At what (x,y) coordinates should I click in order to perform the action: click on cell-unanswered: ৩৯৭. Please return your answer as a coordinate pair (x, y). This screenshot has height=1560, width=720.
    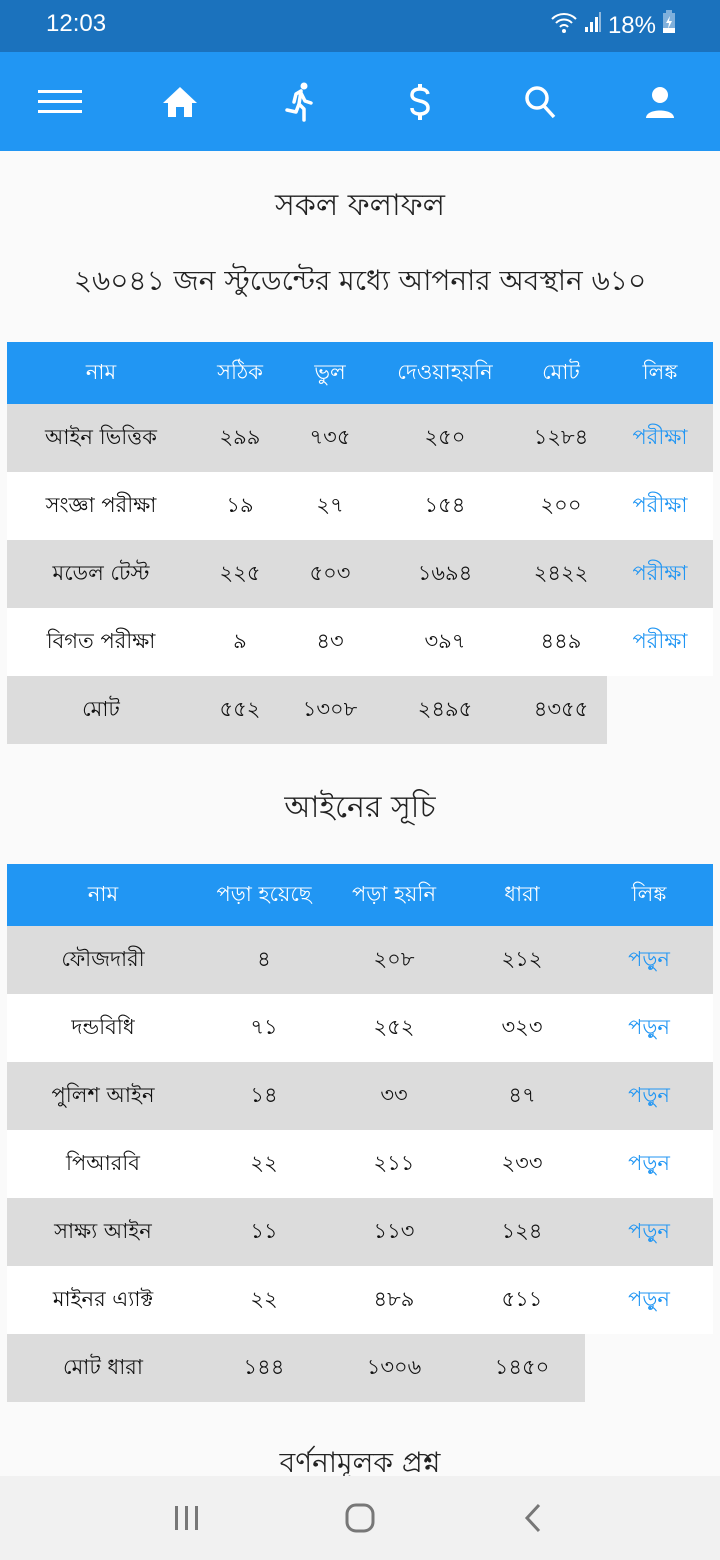
    Looking at the image, I should click on (445, 642).